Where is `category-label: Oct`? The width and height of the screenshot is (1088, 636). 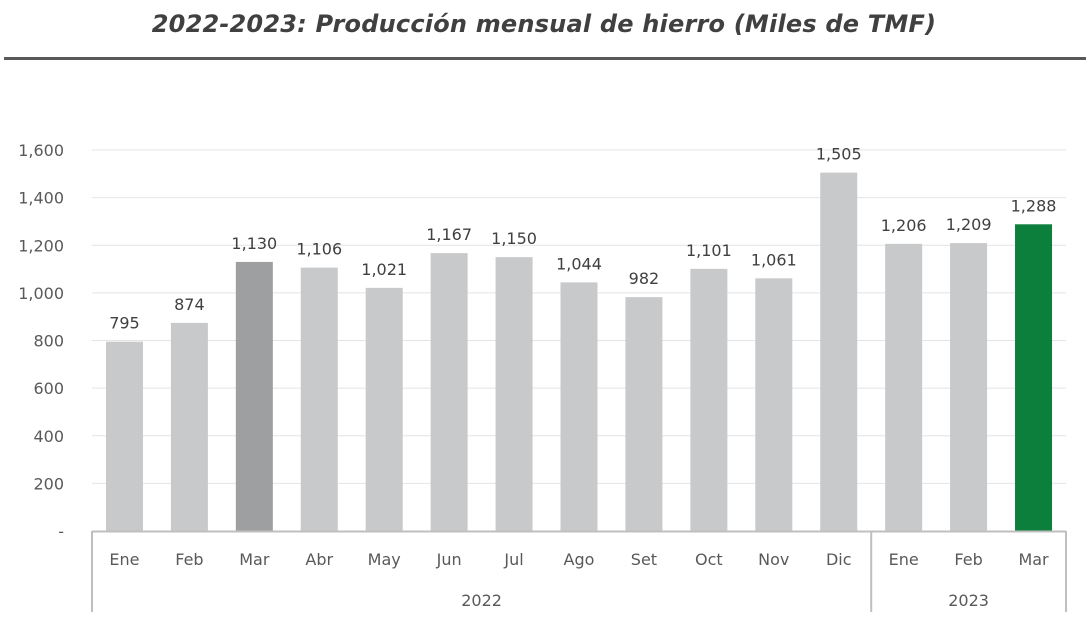
category-label: Oct is located at coordinates (709, 559).